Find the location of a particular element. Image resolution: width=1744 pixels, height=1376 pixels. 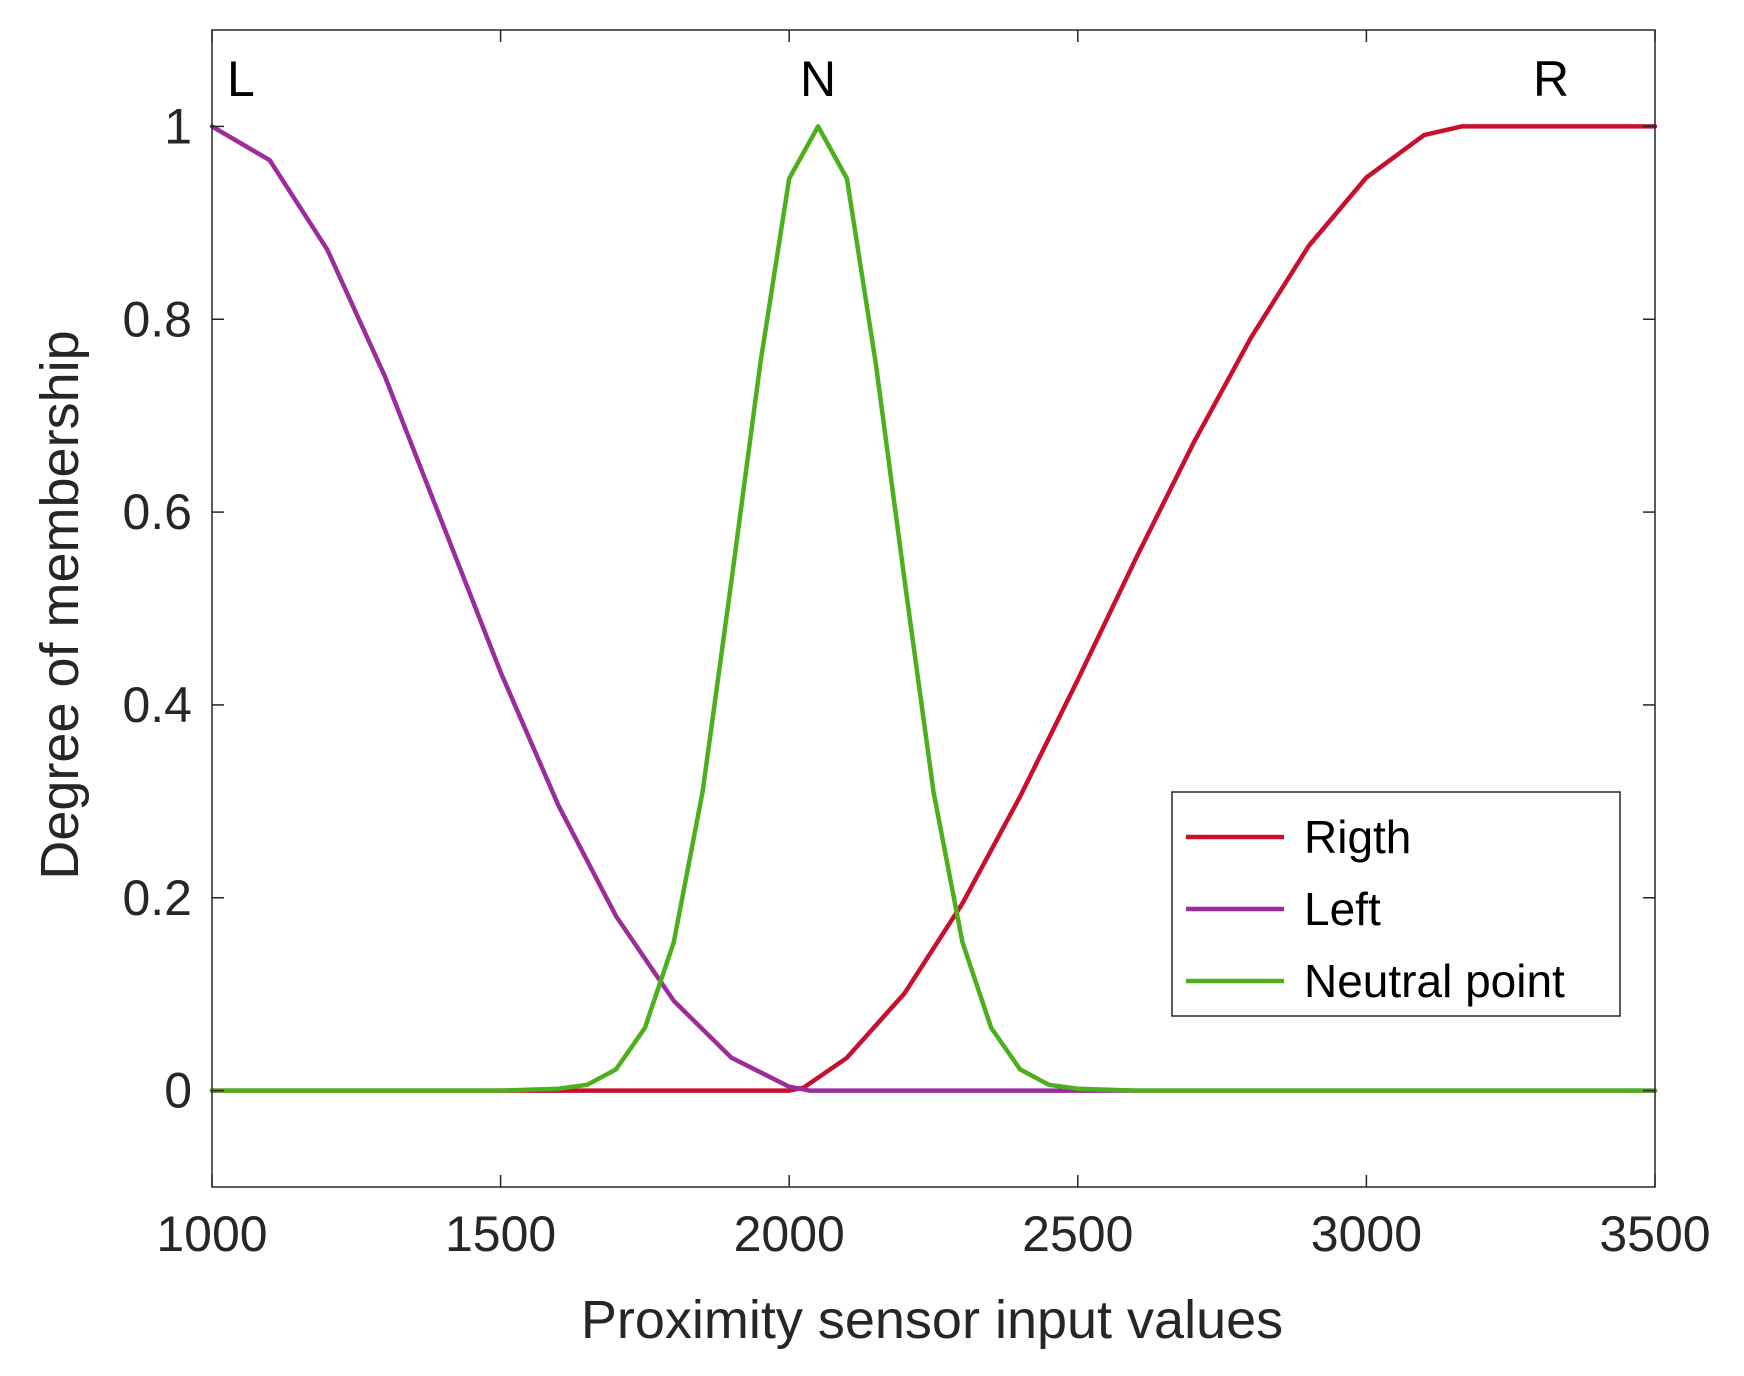

x-tick-label: 2500 is located at coordinates (1077, 1234).